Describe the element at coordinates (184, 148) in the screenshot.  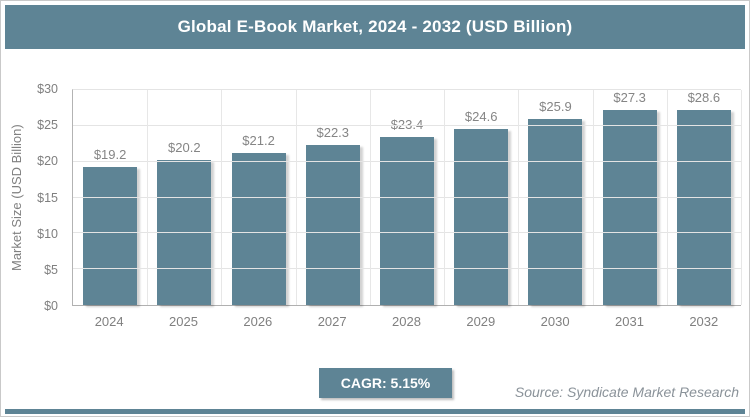
I see `bar-value-label: $20.2` at that location.